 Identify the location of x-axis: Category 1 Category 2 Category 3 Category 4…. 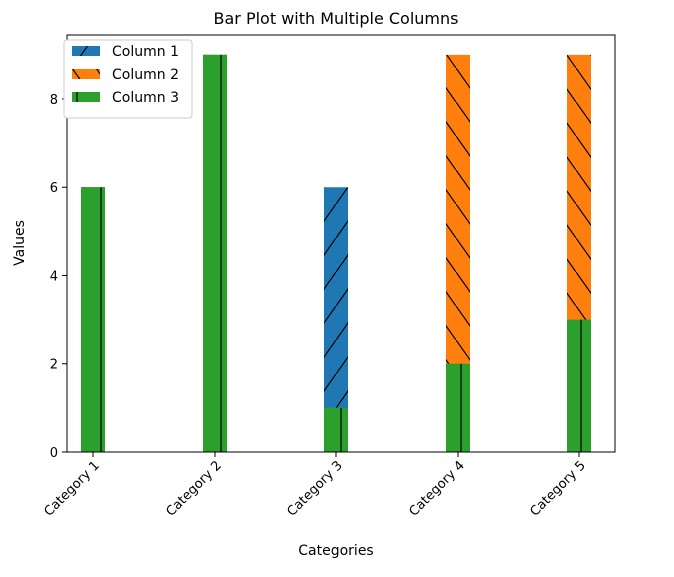
(315, 486).